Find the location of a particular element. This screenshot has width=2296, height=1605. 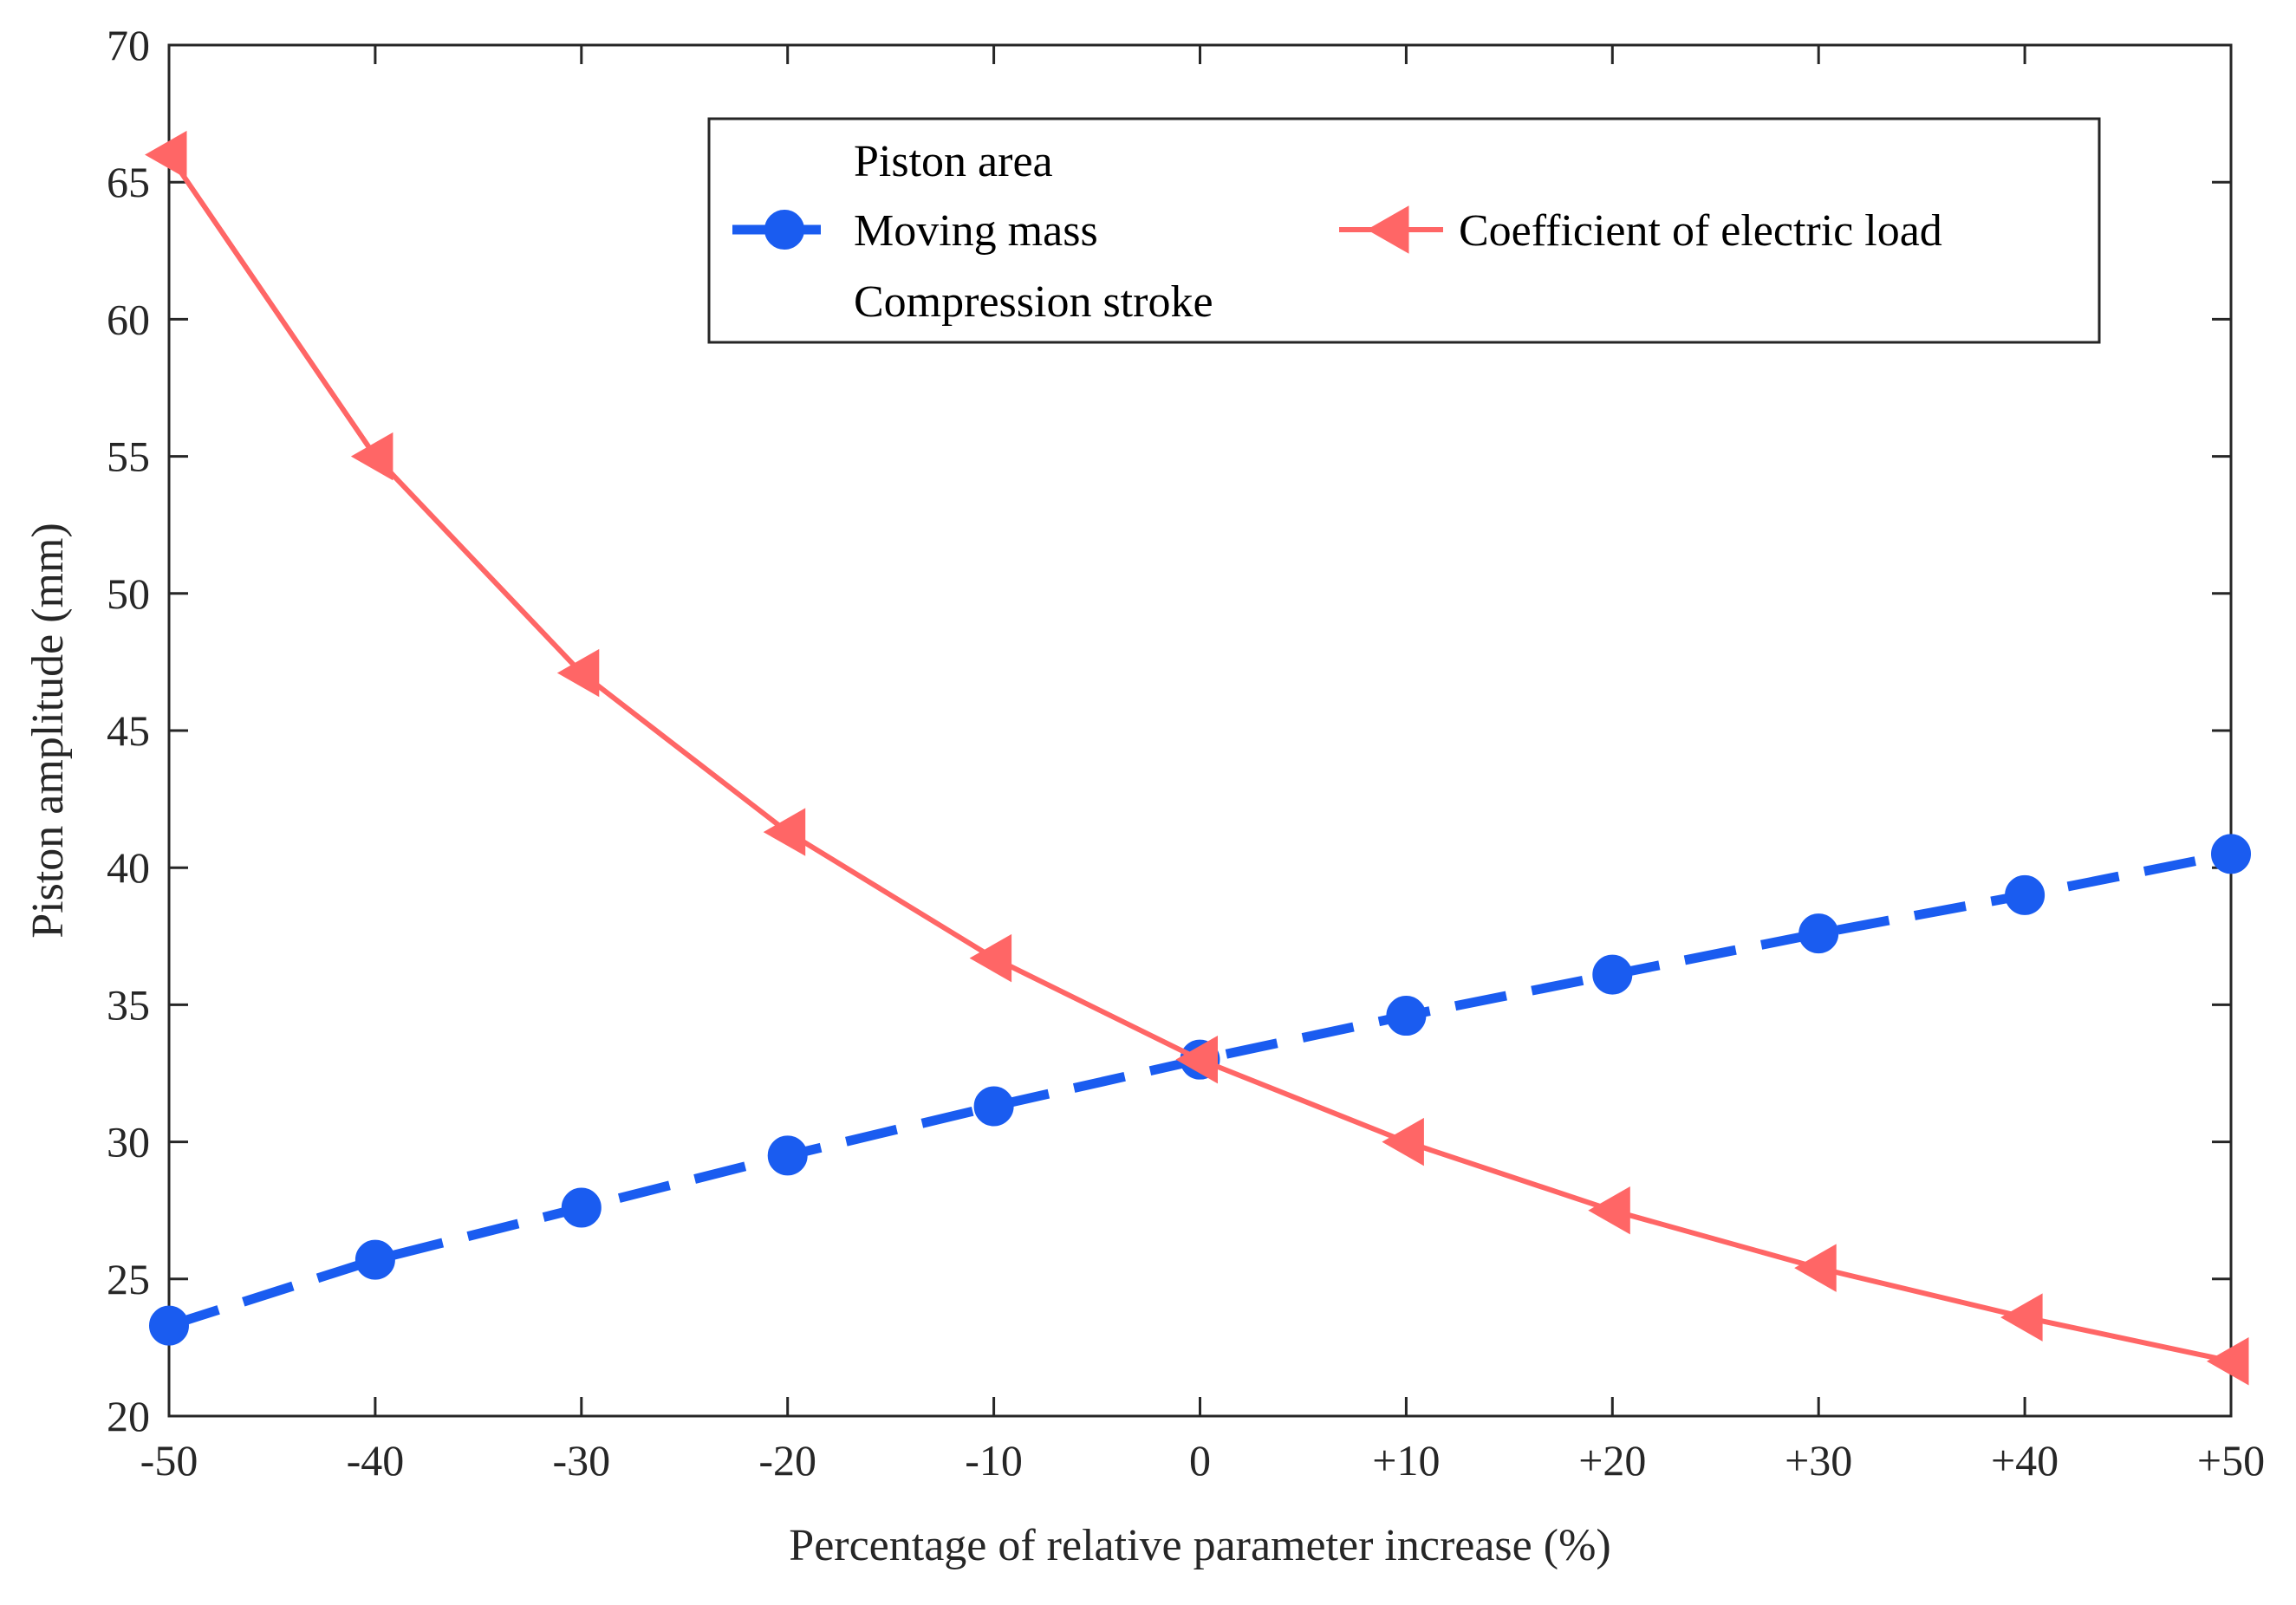

legend-entry-compression-stroke: Compression stroke is located at coordinates (1033, 302).